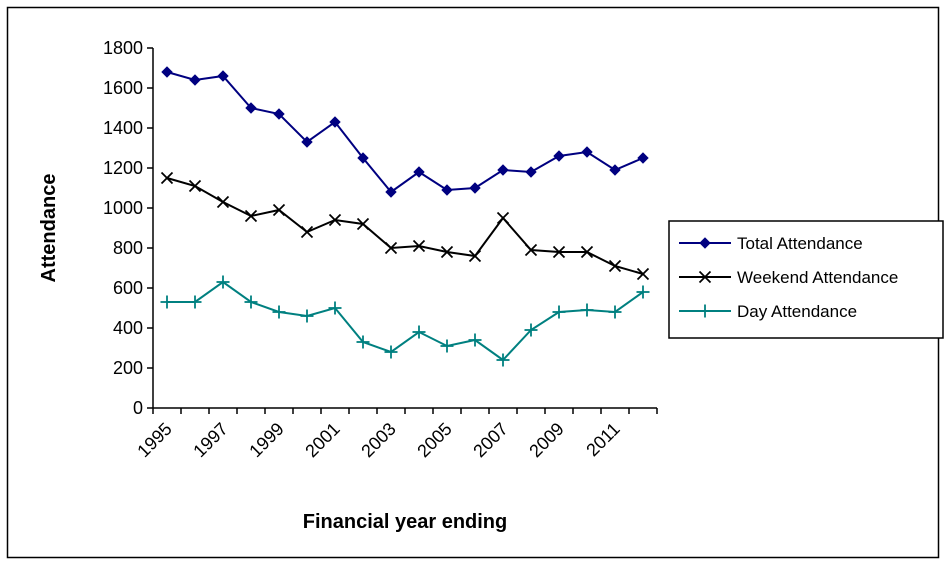 The image size is (946, 565). What do you see at coordinates (123, 48) in the screenshot?
I see `y-tick-label: 1800` at bounding box center [123, 48].